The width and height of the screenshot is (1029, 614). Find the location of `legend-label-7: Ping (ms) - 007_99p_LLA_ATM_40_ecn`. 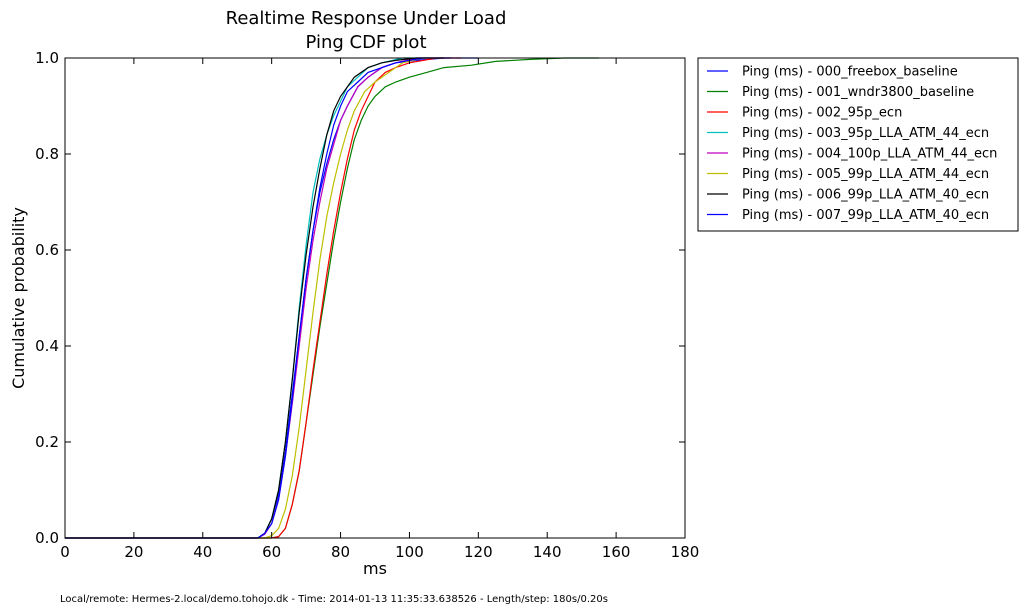

legend-label-7: Ping (ms) - 007_99p_LLA_ATM_40_ecn is located at coordinates (865, 215).